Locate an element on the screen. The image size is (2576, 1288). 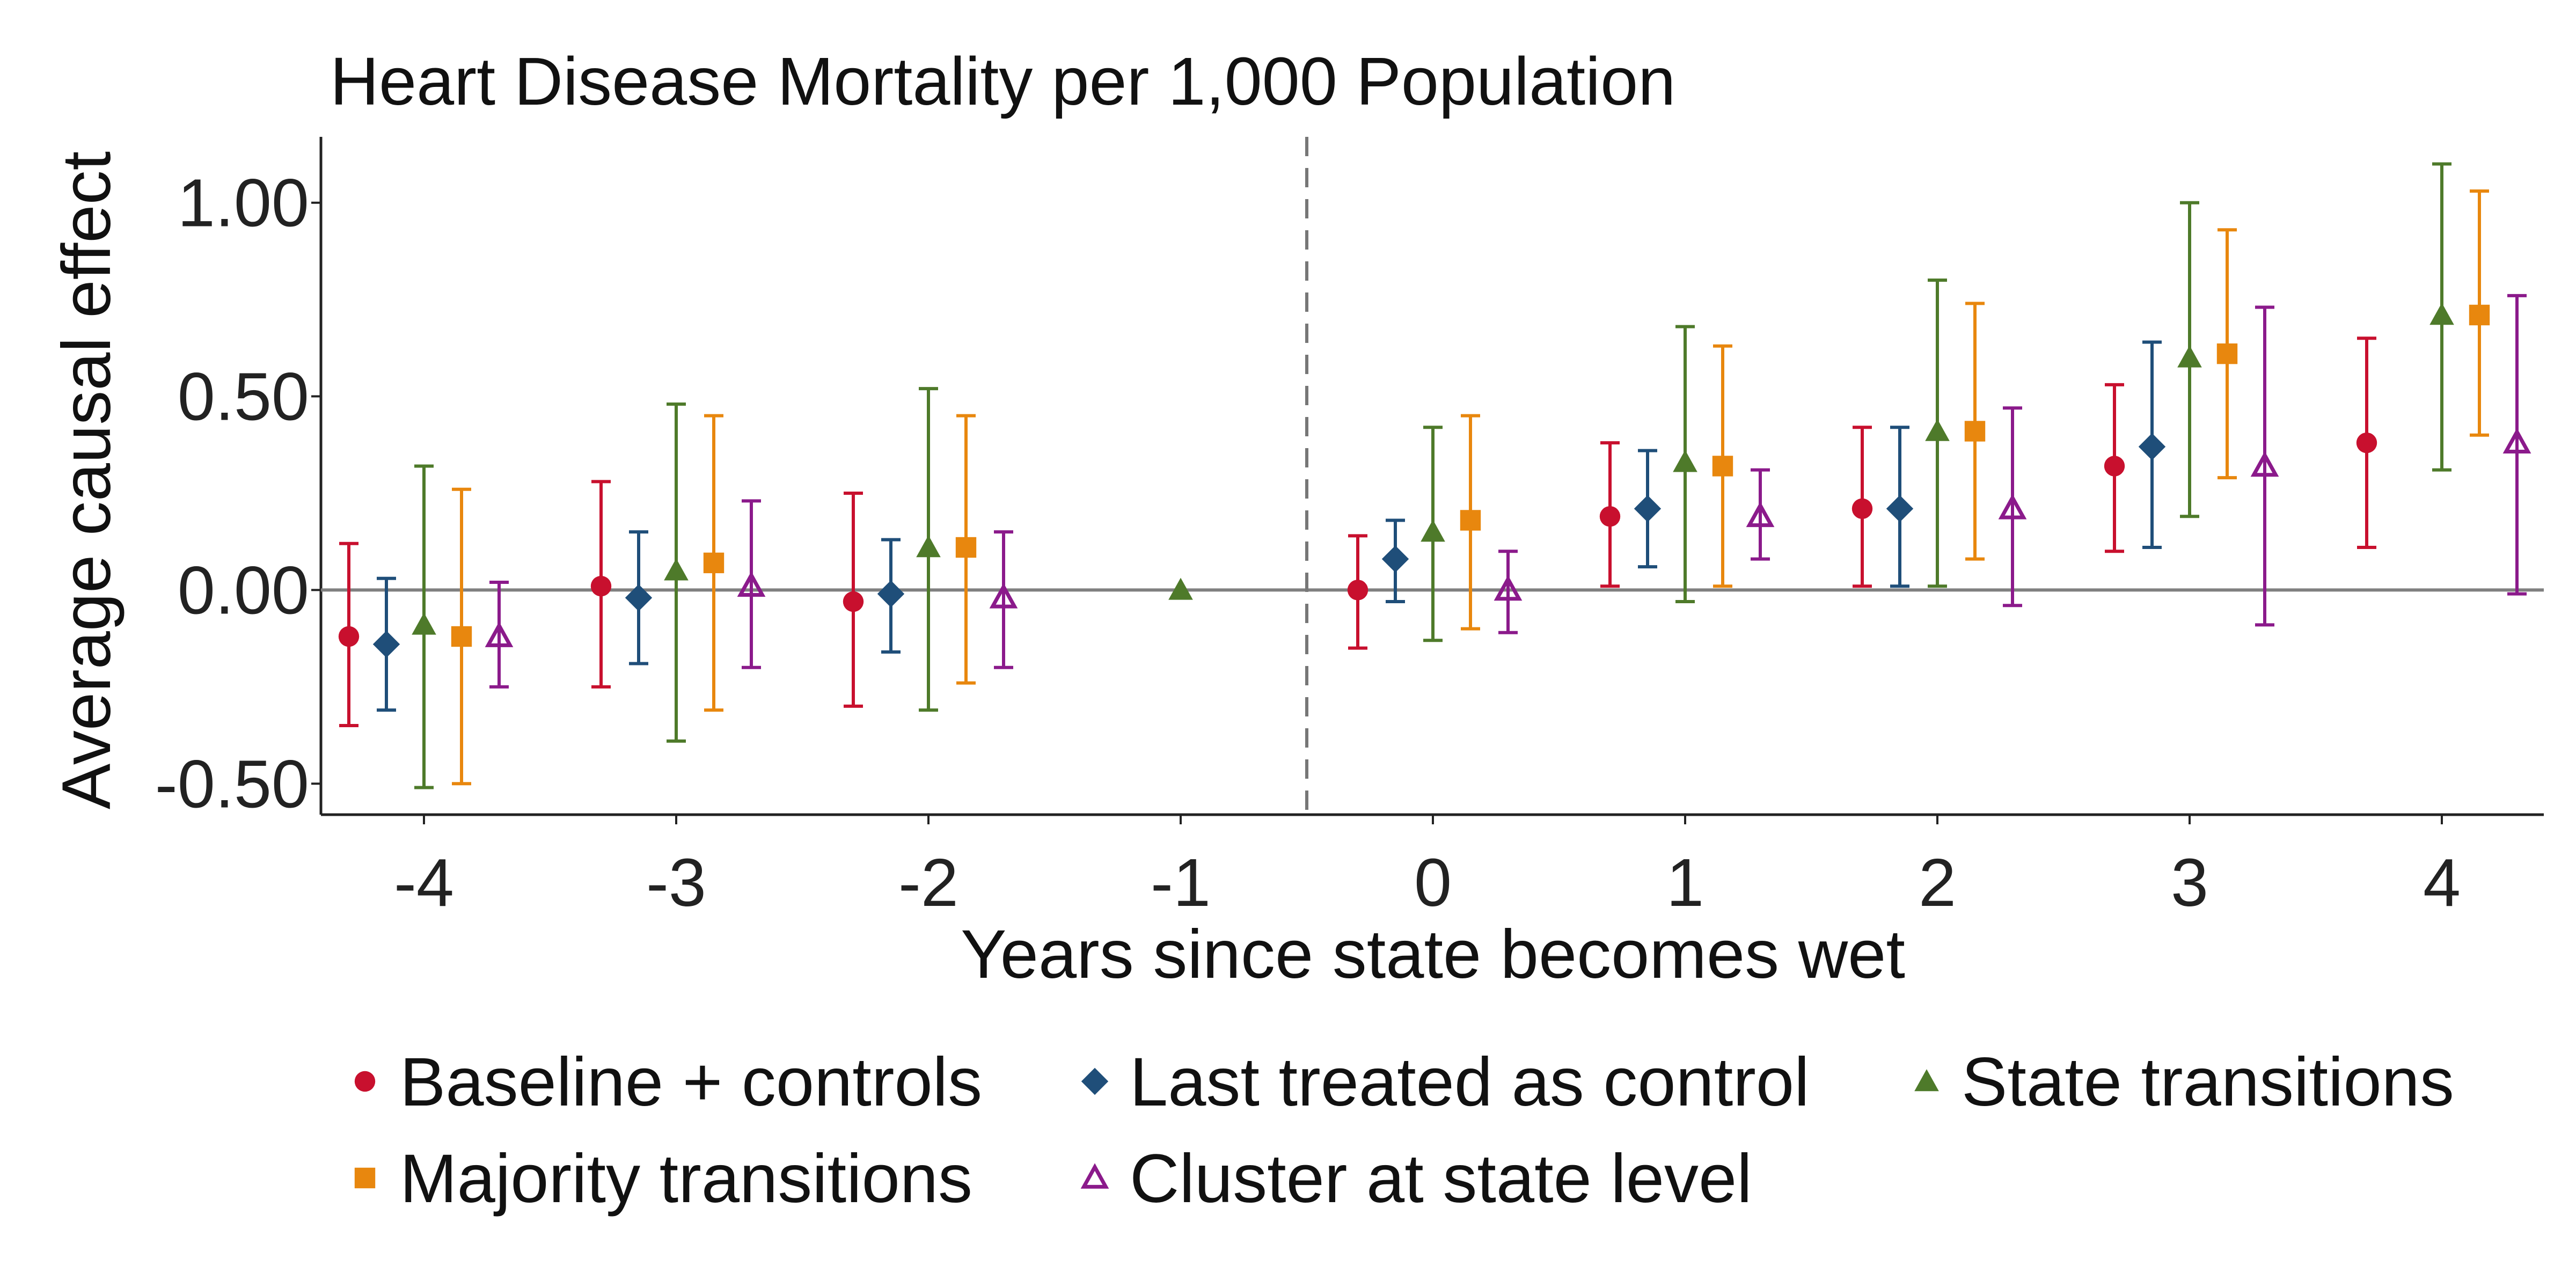
legend-label: Last treated as control is located at coordinates (1470, 1082).